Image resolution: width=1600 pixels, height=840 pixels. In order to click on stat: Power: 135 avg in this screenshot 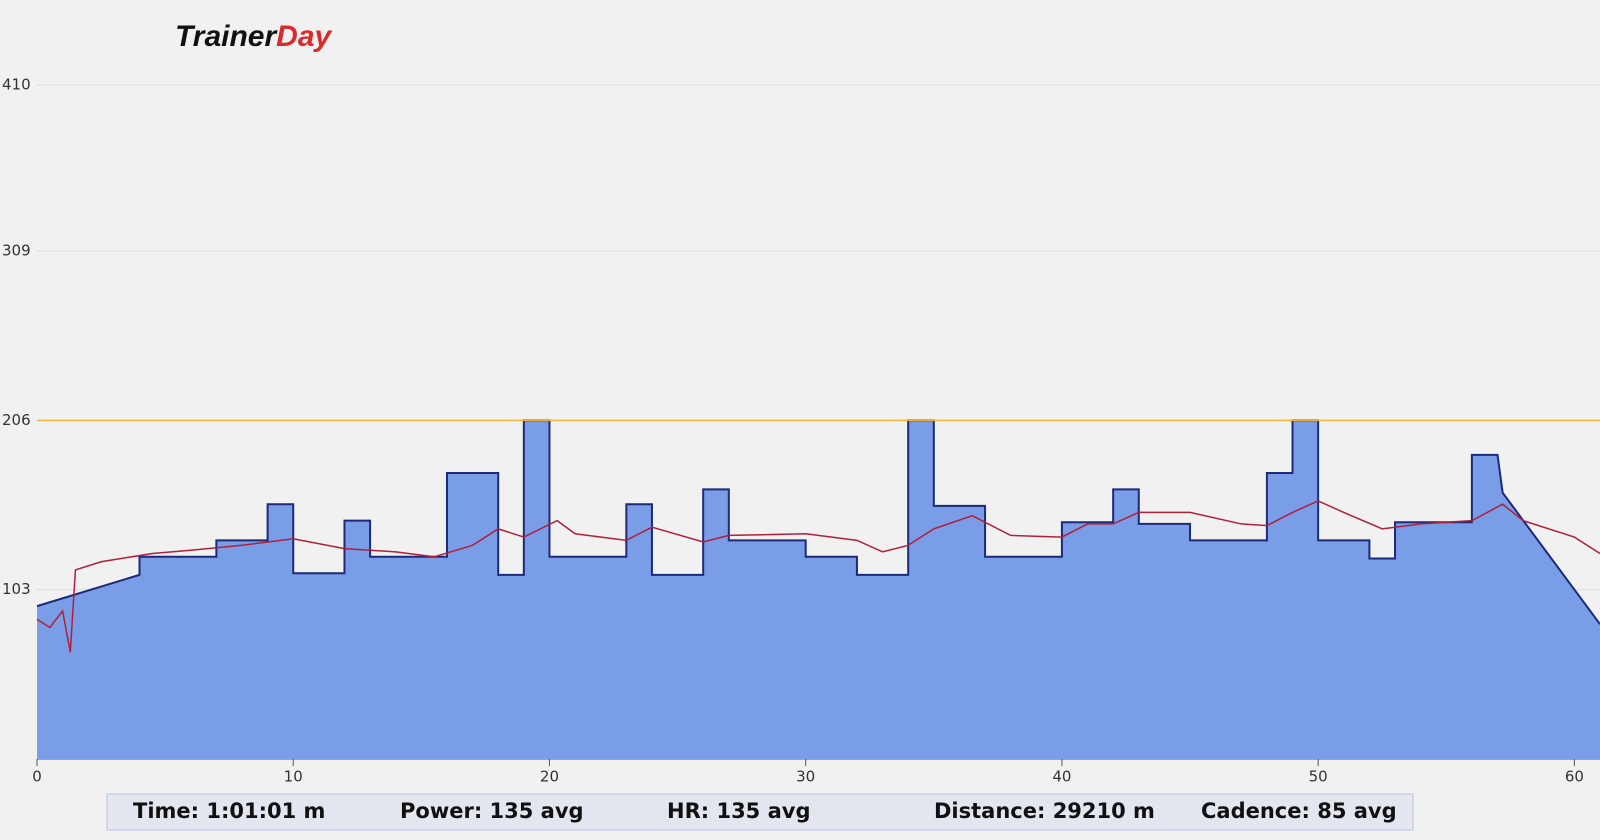, I will do `click(492, 811)`.